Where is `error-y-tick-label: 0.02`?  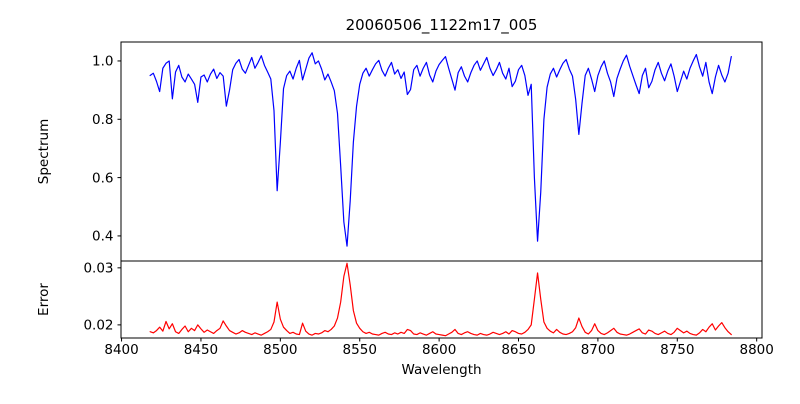 error-y-tick-label: 0.02 is located at coordinates (98, 326).